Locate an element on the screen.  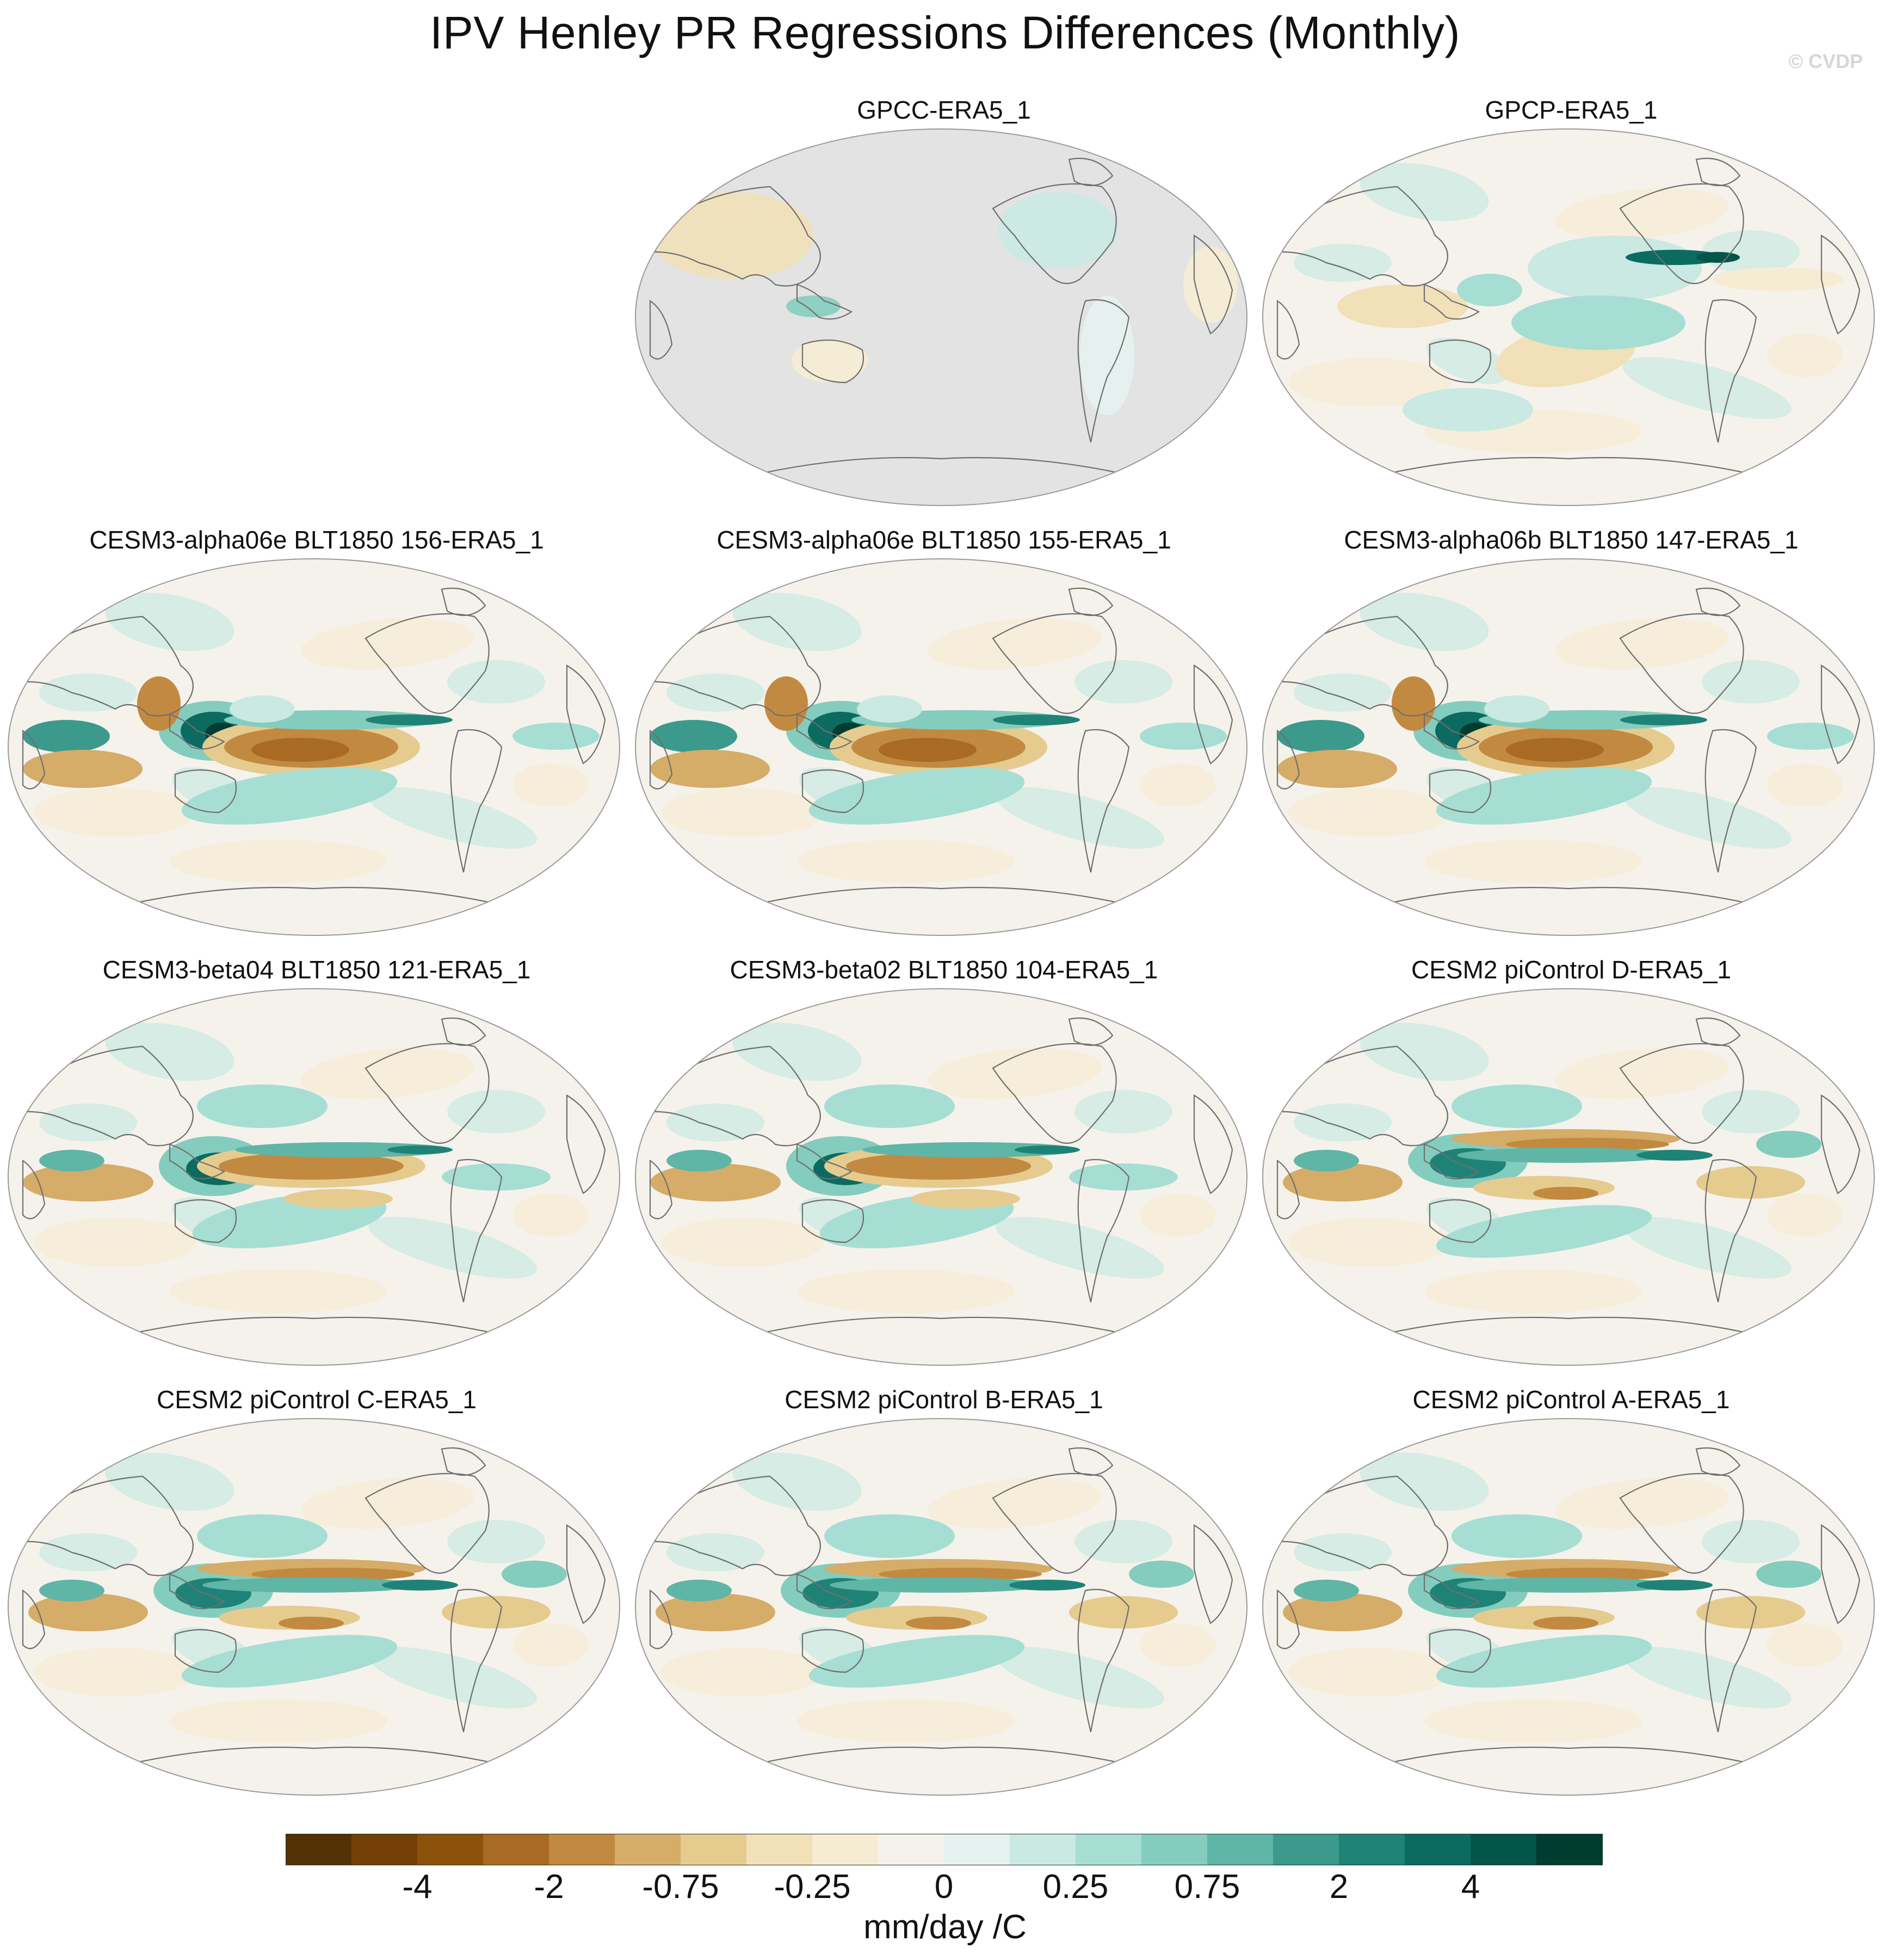
colorbar-tick-label: 4 is located at coordinates (1470, 1887).